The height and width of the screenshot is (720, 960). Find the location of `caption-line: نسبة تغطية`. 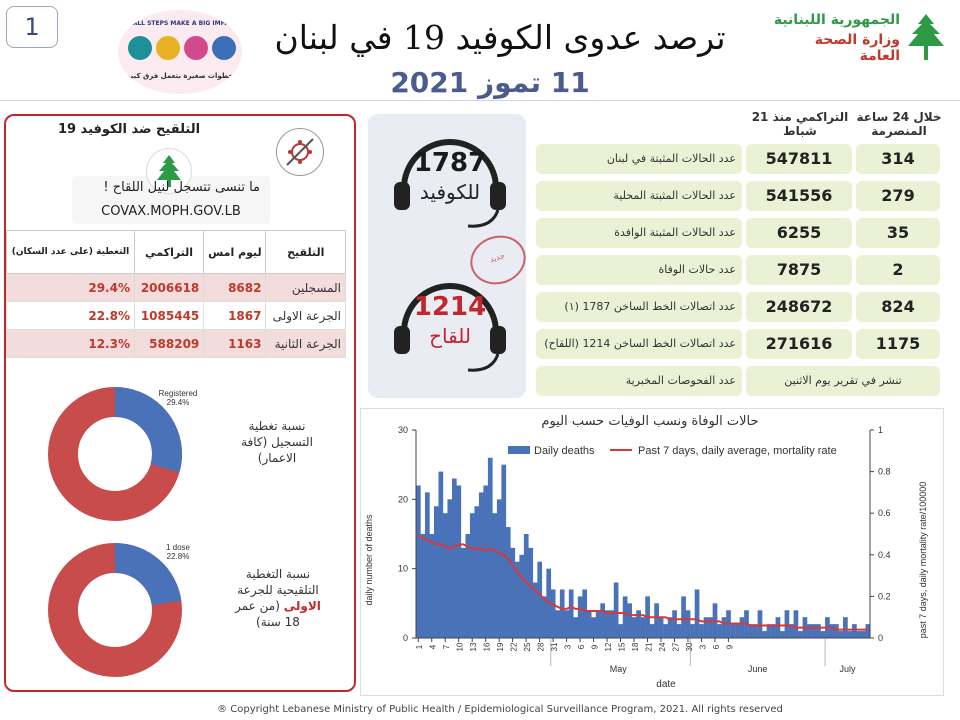

caption-line: نسبة تغطية is located at coordinates (277, 426).